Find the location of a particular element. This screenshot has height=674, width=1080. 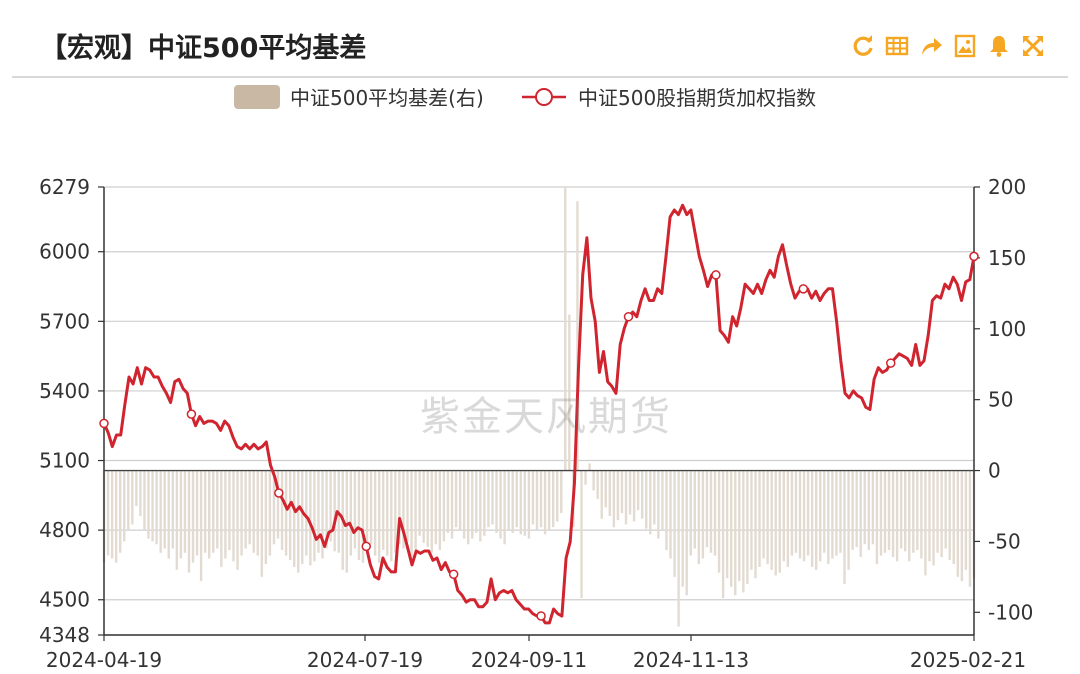

legend-item-basis: 中证500平均基差(右) is located at coordinates (359, 96).